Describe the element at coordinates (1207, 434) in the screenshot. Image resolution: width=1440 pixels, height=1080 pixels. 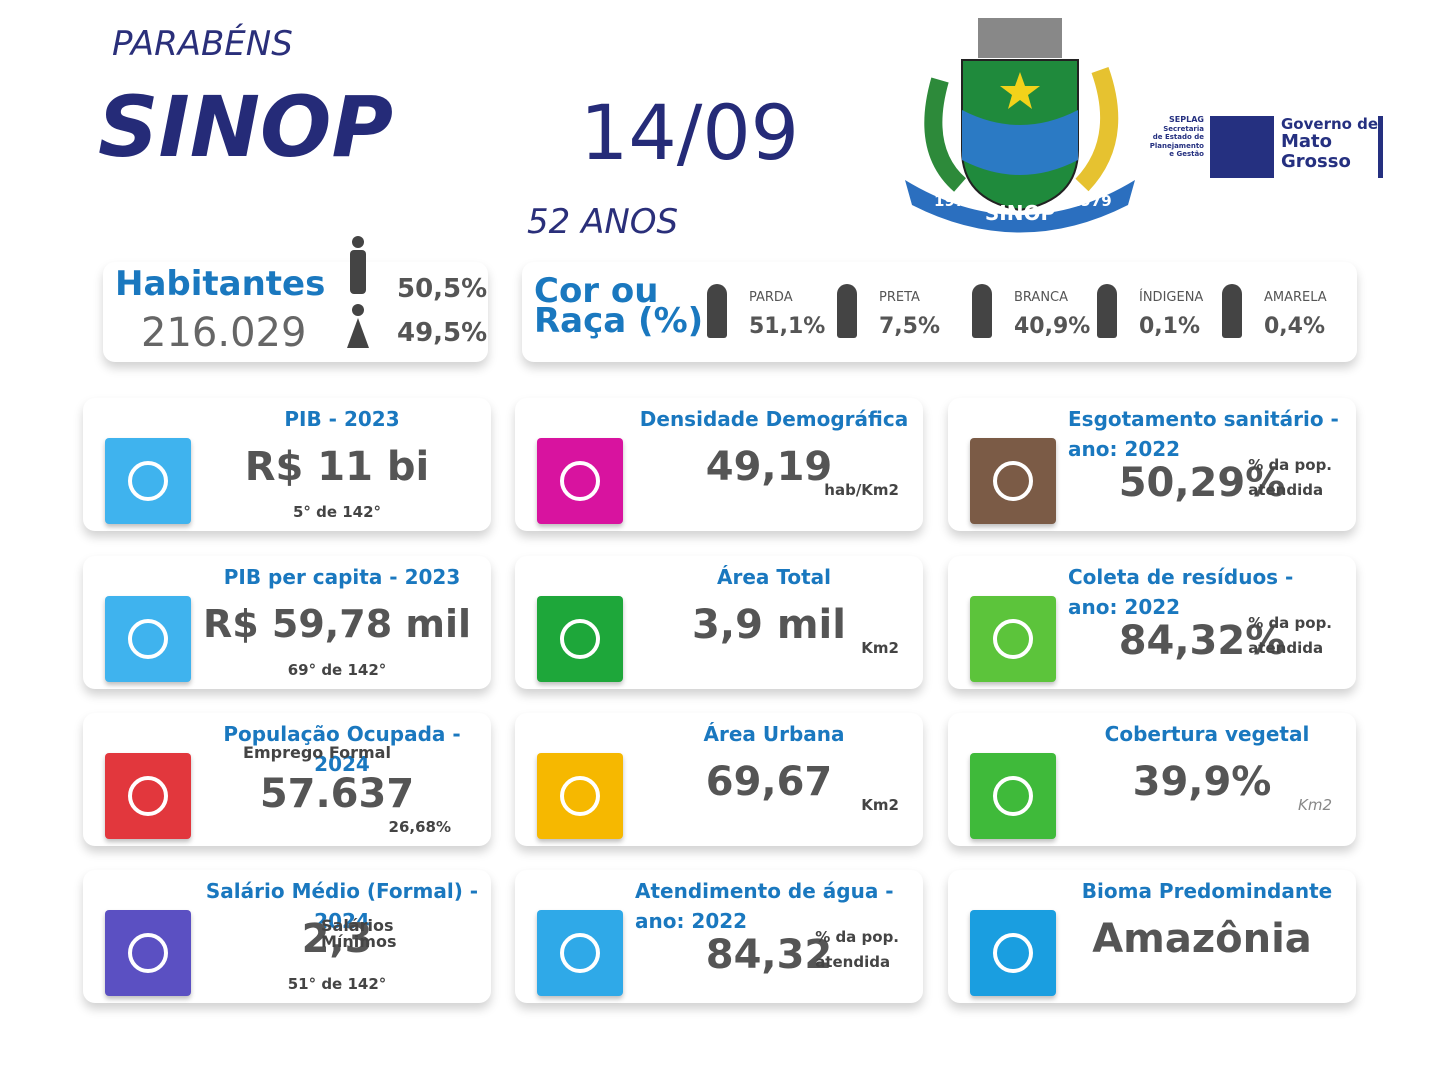
I see `card-title: Esgotamento sanitário - ano: 2022` at that location.